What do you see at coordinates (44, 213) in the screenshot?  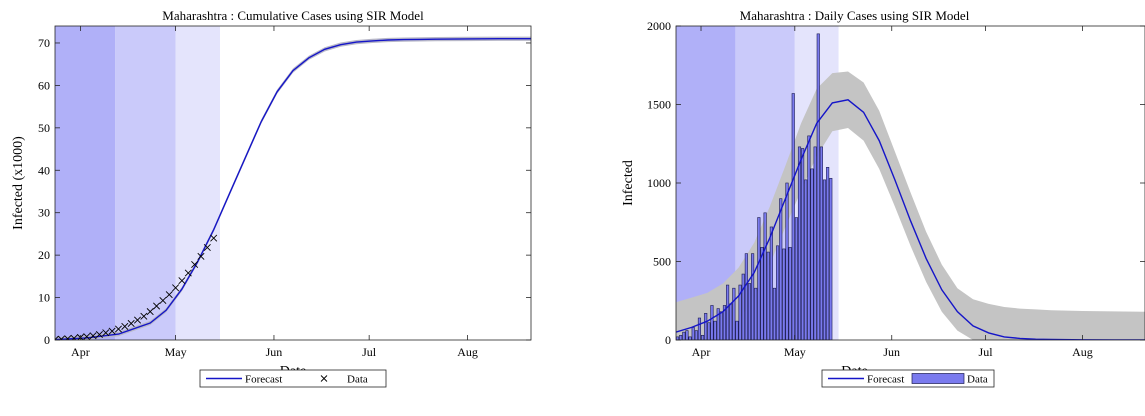 I see `y-tick-label: 30` at bounding box center [44, 213].